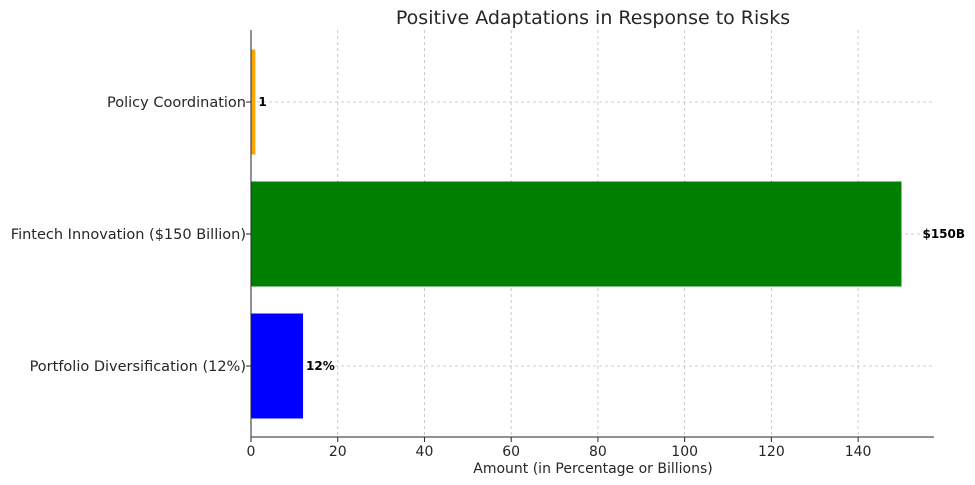 The width and height of the screenshot is (975, 485). Describe the element at coordinates (425, 452) in the screenshot. I see `x-tick-label: 40` at that location.